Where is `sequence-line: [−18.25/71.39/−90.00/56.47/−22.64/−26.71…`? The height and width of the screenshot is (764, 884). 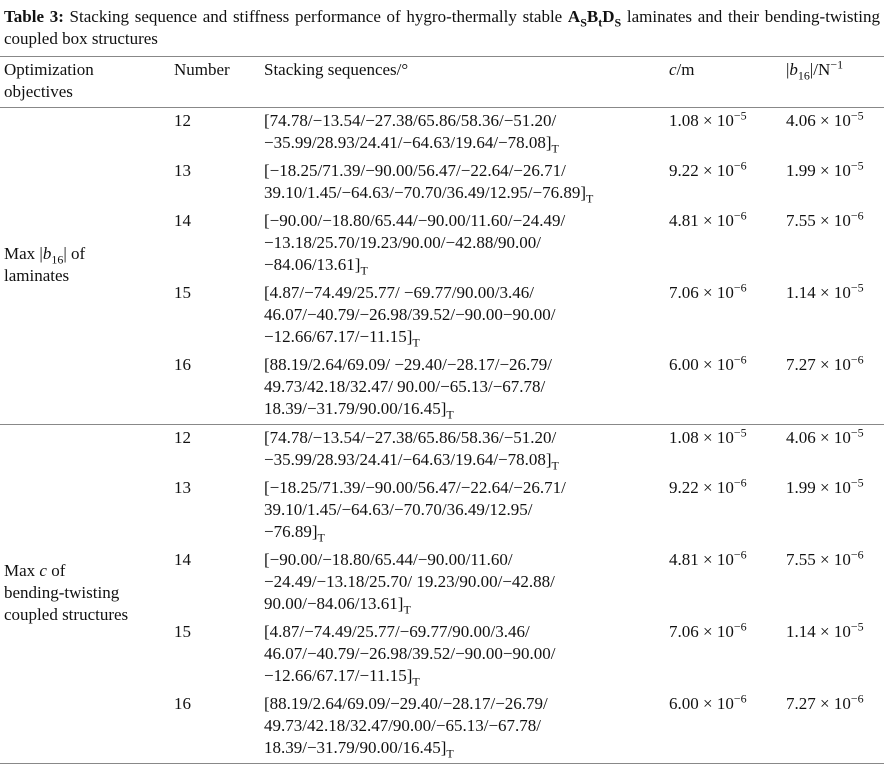
sequence-line: [−18.25/71.39/−90.00/56.47/−22.64/−26.71… is located at coordinates (415, 170).